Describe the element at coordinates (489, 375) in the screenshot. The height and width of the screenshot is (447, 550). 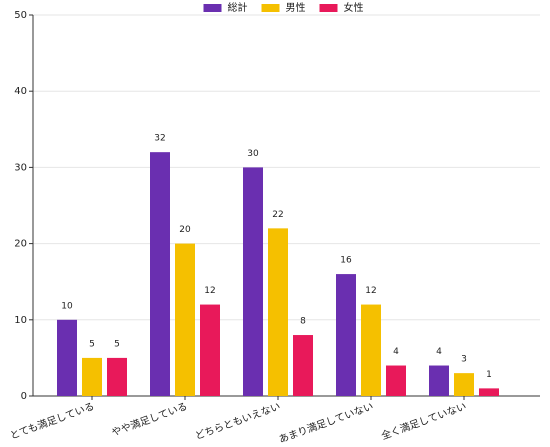
I see `value-label: 1` at that location.